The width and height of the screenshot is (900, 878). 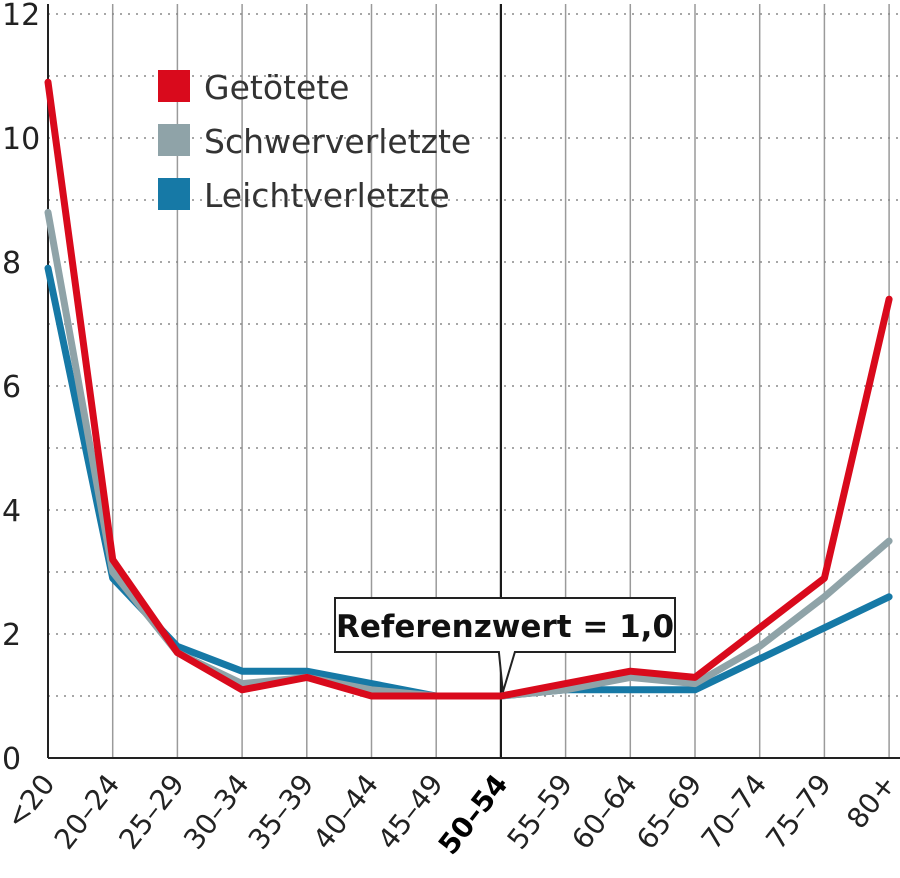 What do you see at coordinates (669, 812) in the screenshot?
I see `x-tick-label: 65–69` at bounding box center [669, 812].